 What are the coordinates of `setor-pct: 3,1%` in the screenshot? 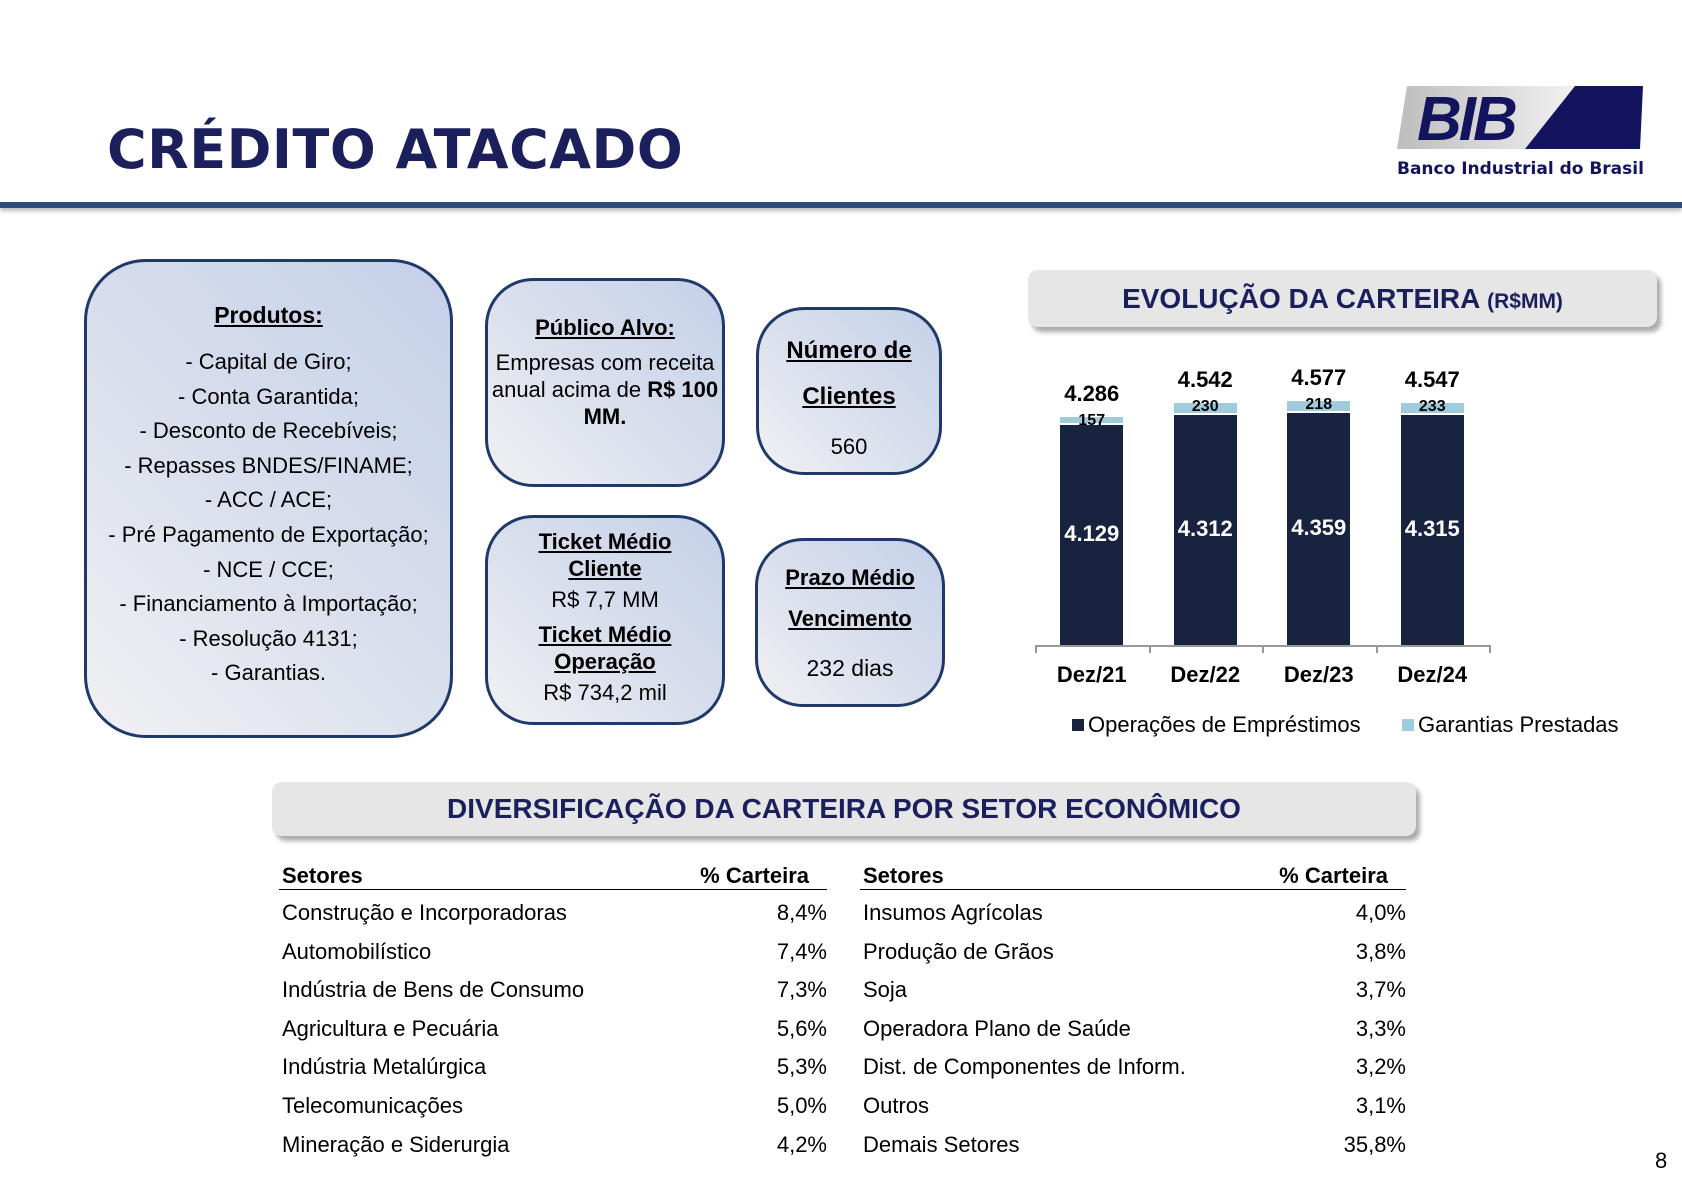 It's located at (1380, 1105).